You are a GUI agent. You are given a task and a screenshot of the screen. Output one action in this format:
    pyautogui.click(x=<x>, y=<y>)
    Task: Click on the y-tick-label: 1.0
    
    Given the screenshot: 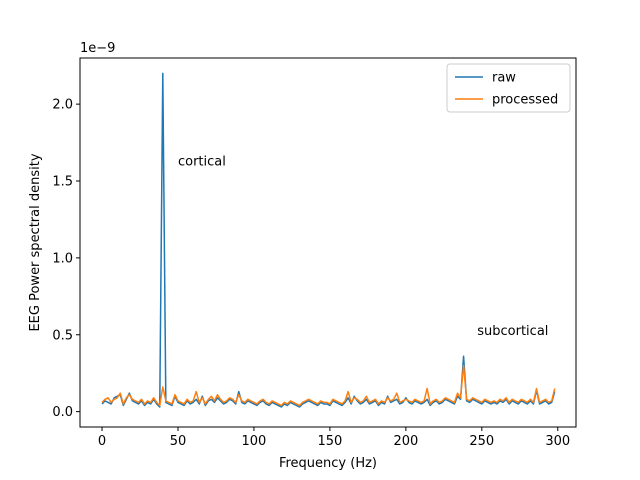 What is the action you would take?
    pyautogui.click(x=62, y=258)
    